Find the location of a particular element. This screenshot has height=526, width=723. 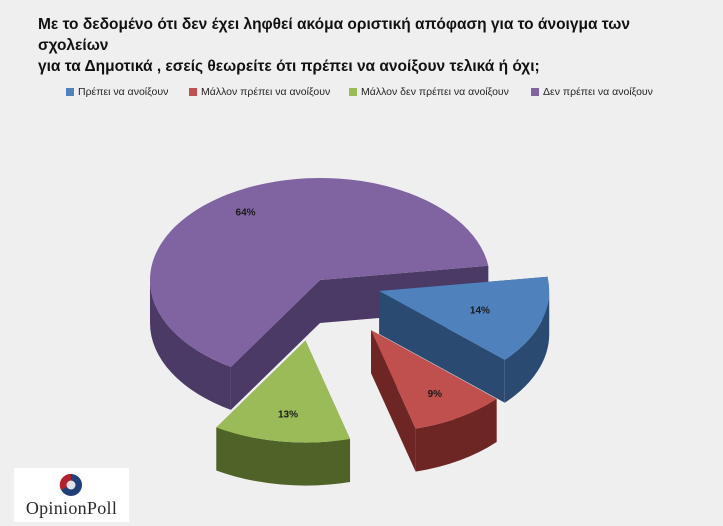

legend-label-2: Μάλλον δεν πρέπει να ανοίξουν is located at coordinates (435, 92).